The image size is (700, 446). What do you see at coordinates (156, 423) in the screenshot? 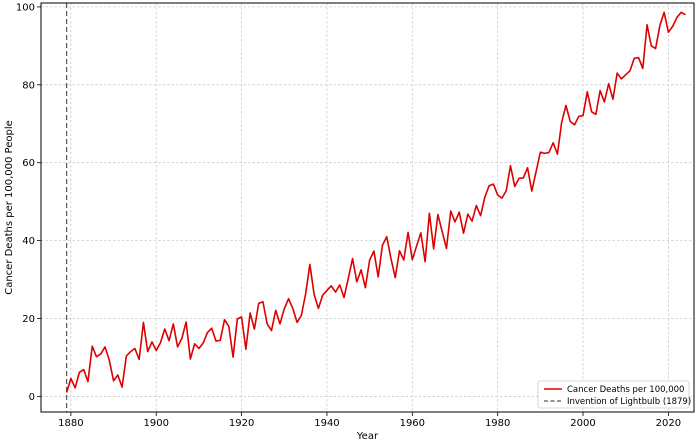
I see `x-tick-label: 1900` at bounding box center [156, 423].